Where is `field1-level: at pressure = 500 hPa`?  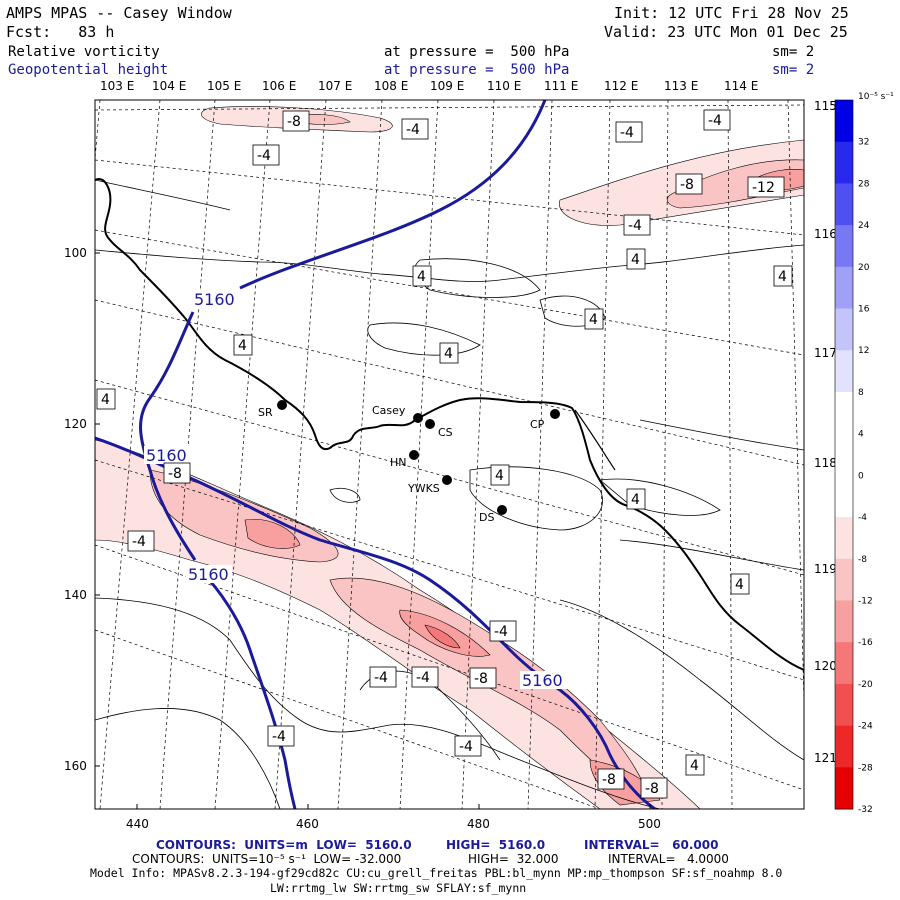
field1-level: at pressure = 500 hPa is located at coordinates (477, 52).